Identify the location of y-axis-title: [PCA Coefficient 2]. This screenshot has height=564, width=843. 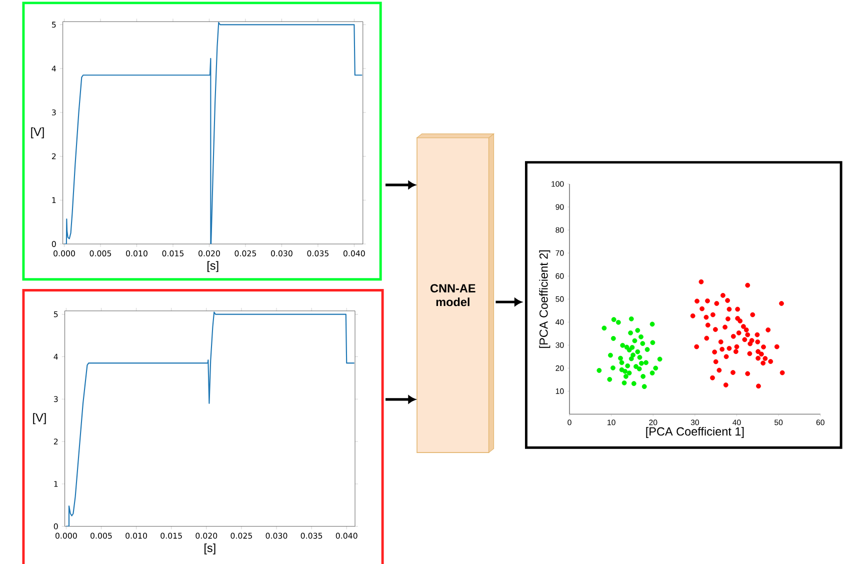
(544, 299).